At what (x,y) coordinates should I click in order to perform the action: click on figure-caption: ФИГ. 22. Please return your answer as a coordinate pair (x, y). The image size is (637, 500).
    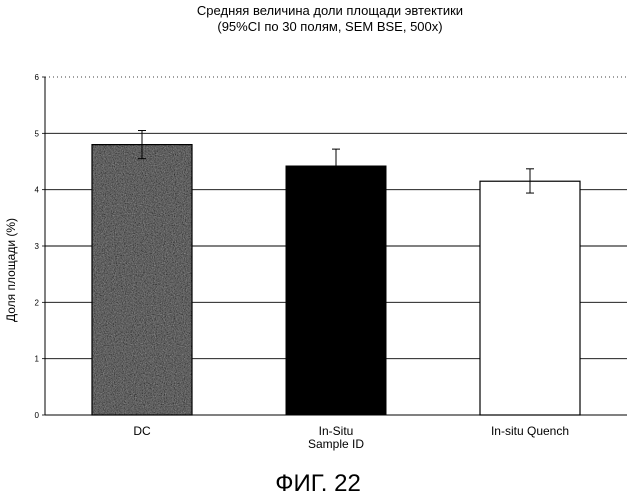
    Looking at the image, I should click on (318, 483).